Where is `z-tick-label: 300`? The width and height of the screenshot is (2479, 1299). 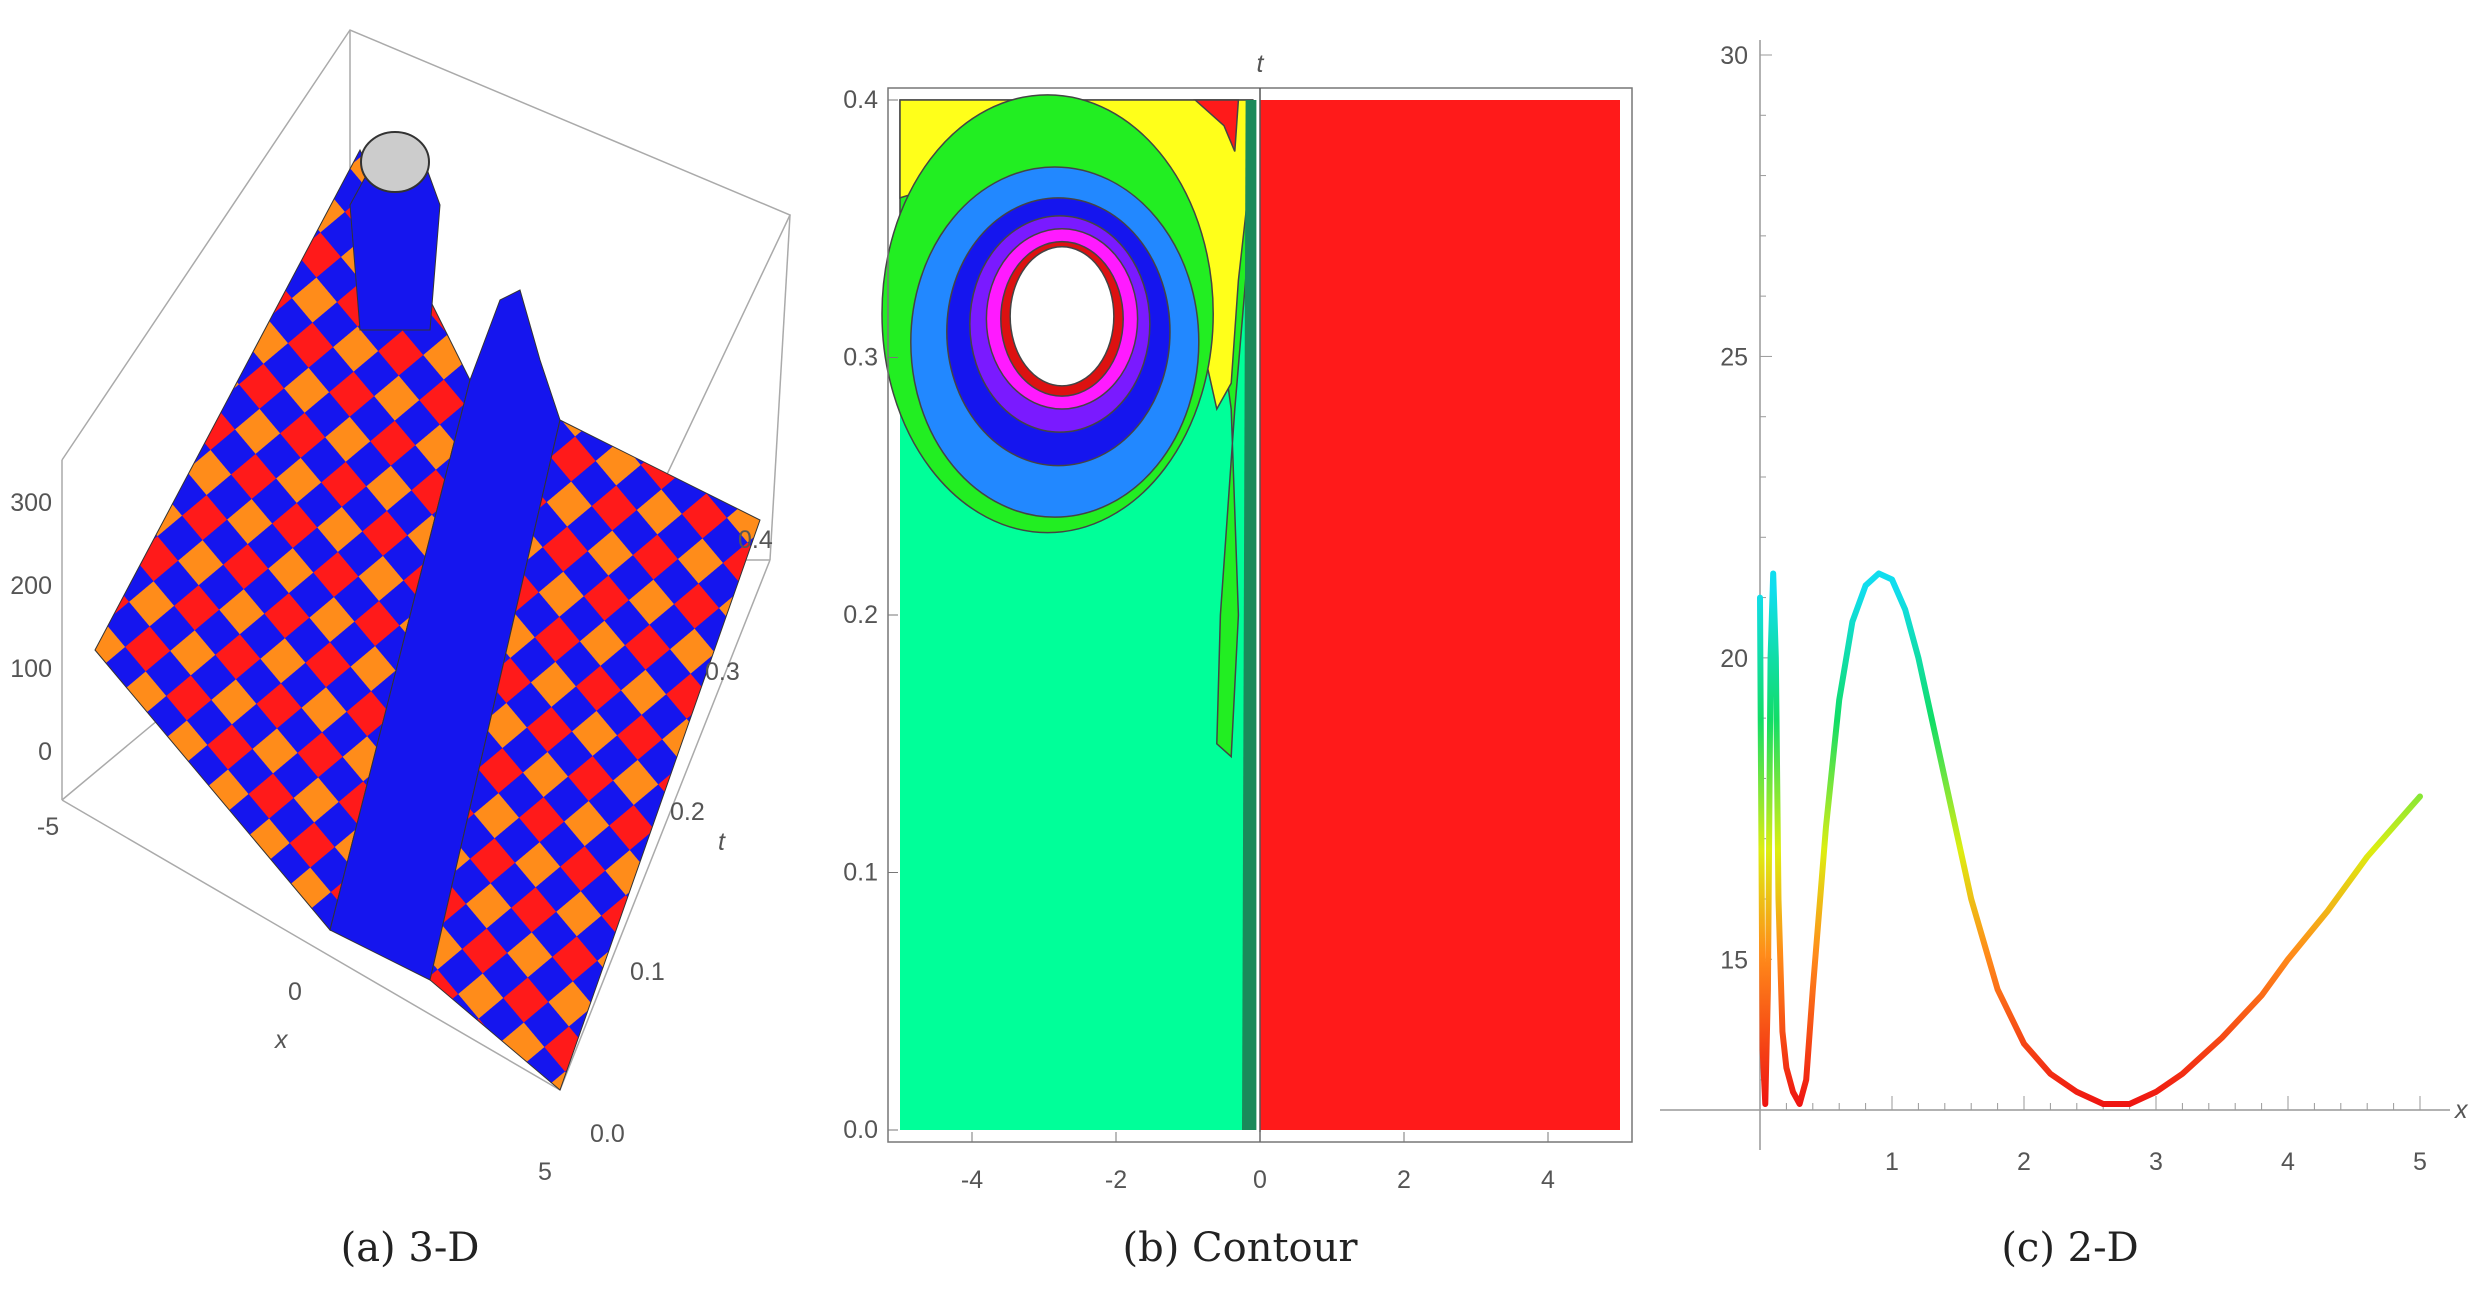
z-tick-label: 300 is located at coordinates (31, 503).